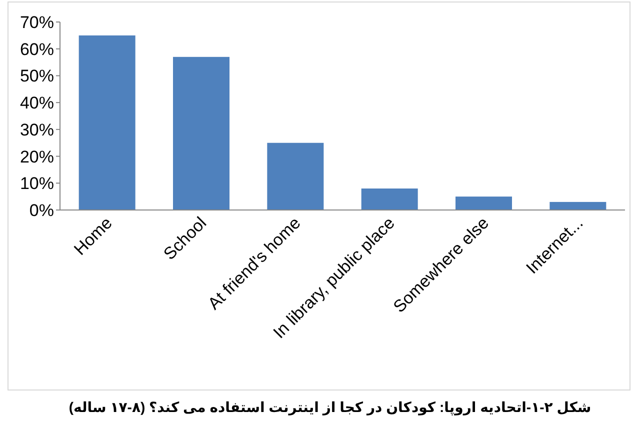 This screenshot has width=640, height=438. Describe the element at coordinates (37, 103) in the screenshot. I see `y-tick-label: 40%` at that location.